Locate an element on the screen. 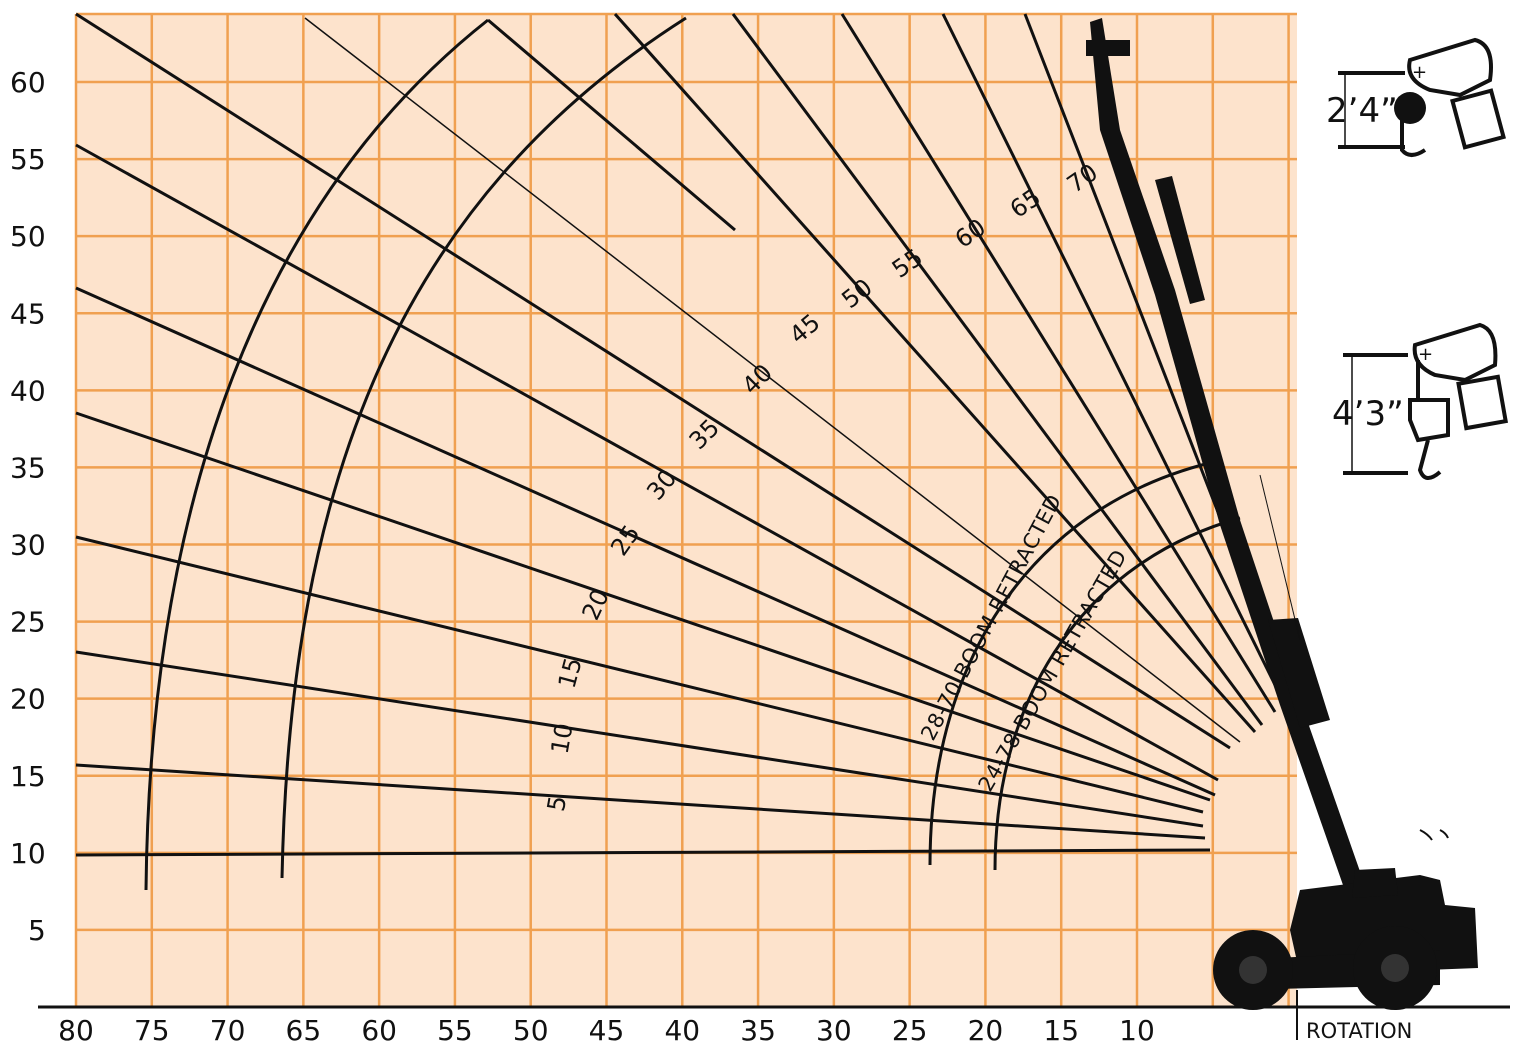  x-tick-label: 70 is located at coordinates (228, 1030).